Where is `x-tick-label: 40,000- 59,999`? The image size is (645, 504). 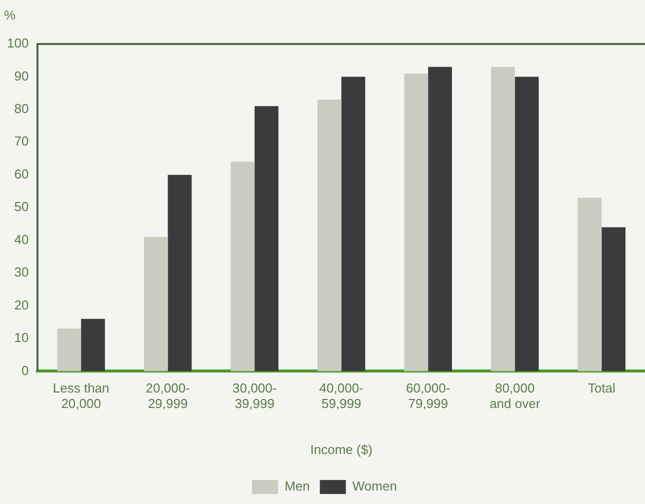
x-tick-label: 40,000- 59,999 is located at coordinates (341, 396).